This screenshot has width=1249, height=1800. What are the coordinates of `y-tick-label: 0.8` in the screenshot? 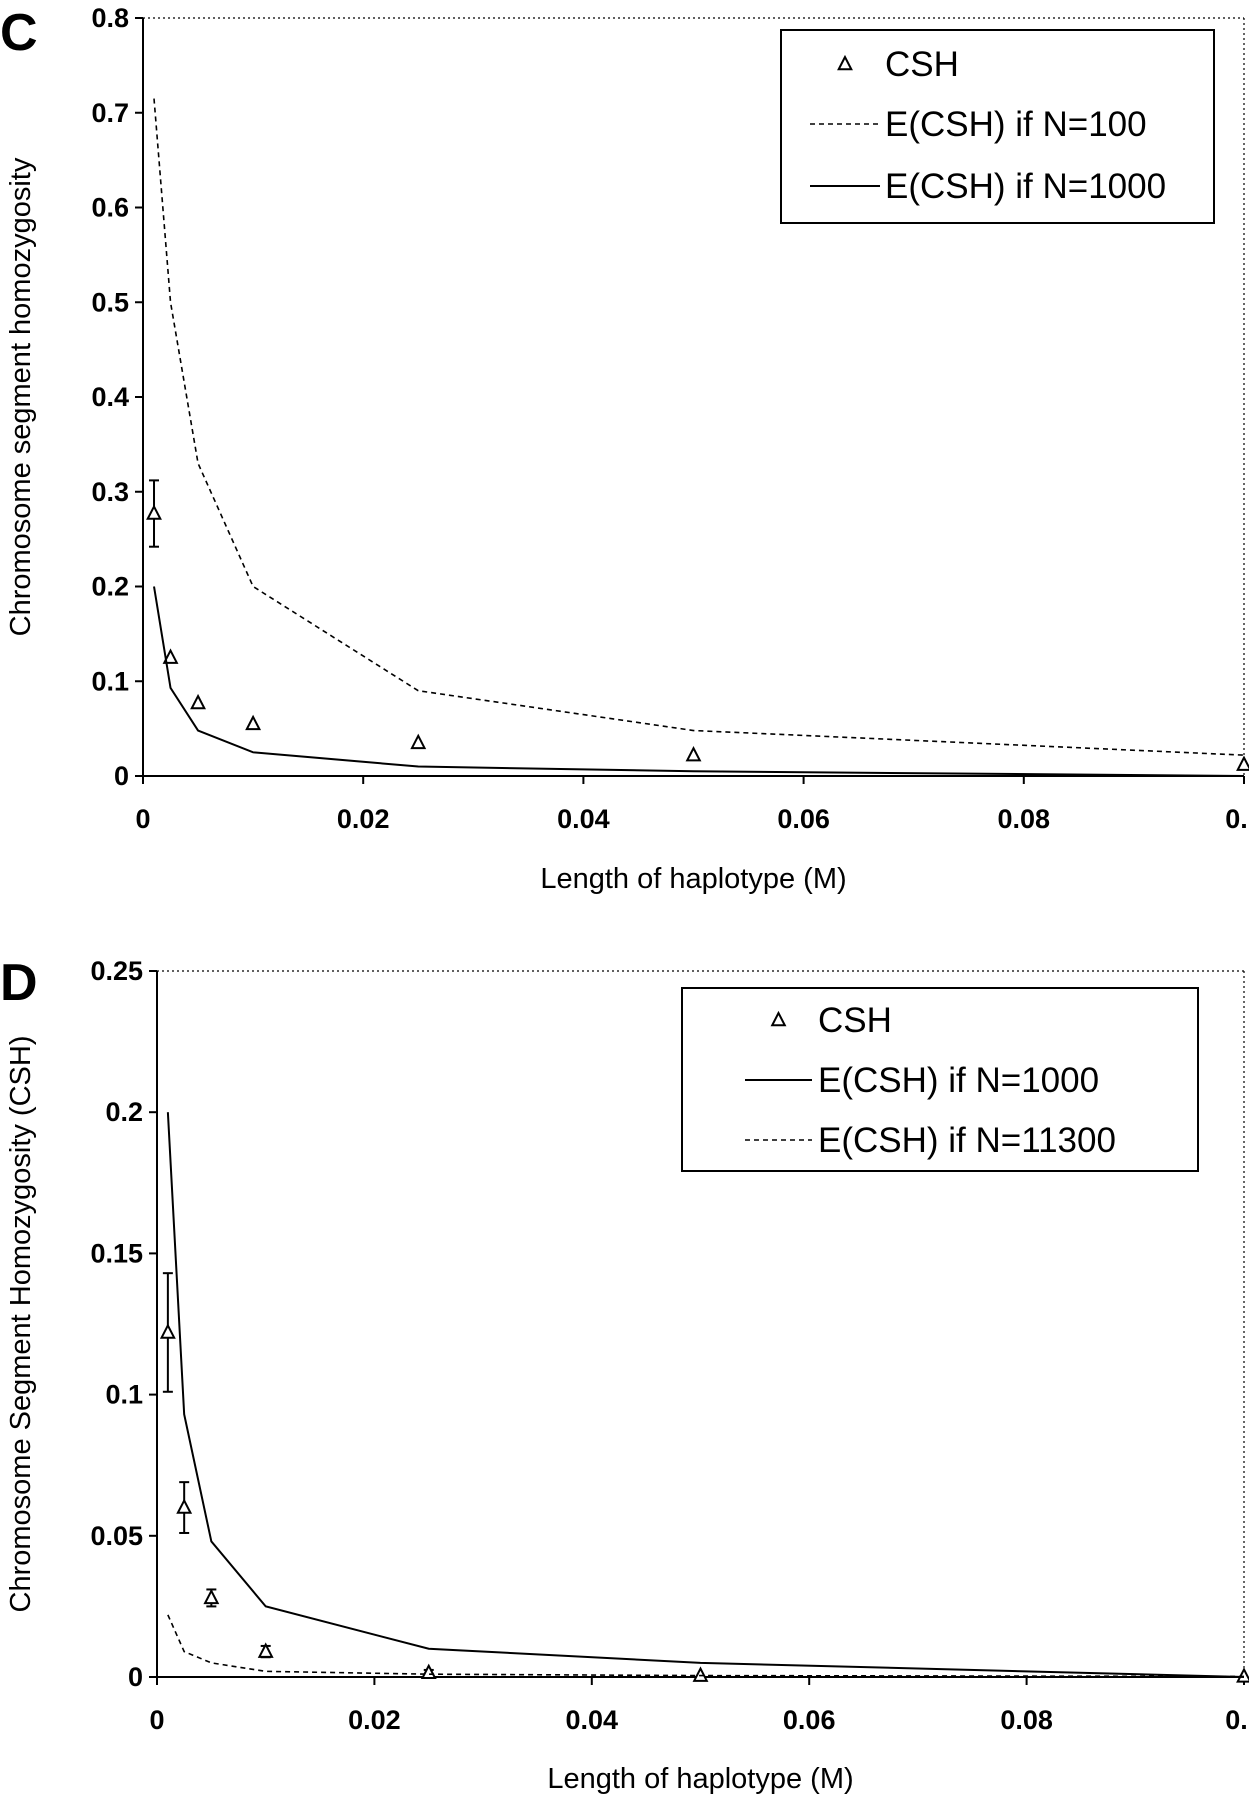 It's located at (110, 18).